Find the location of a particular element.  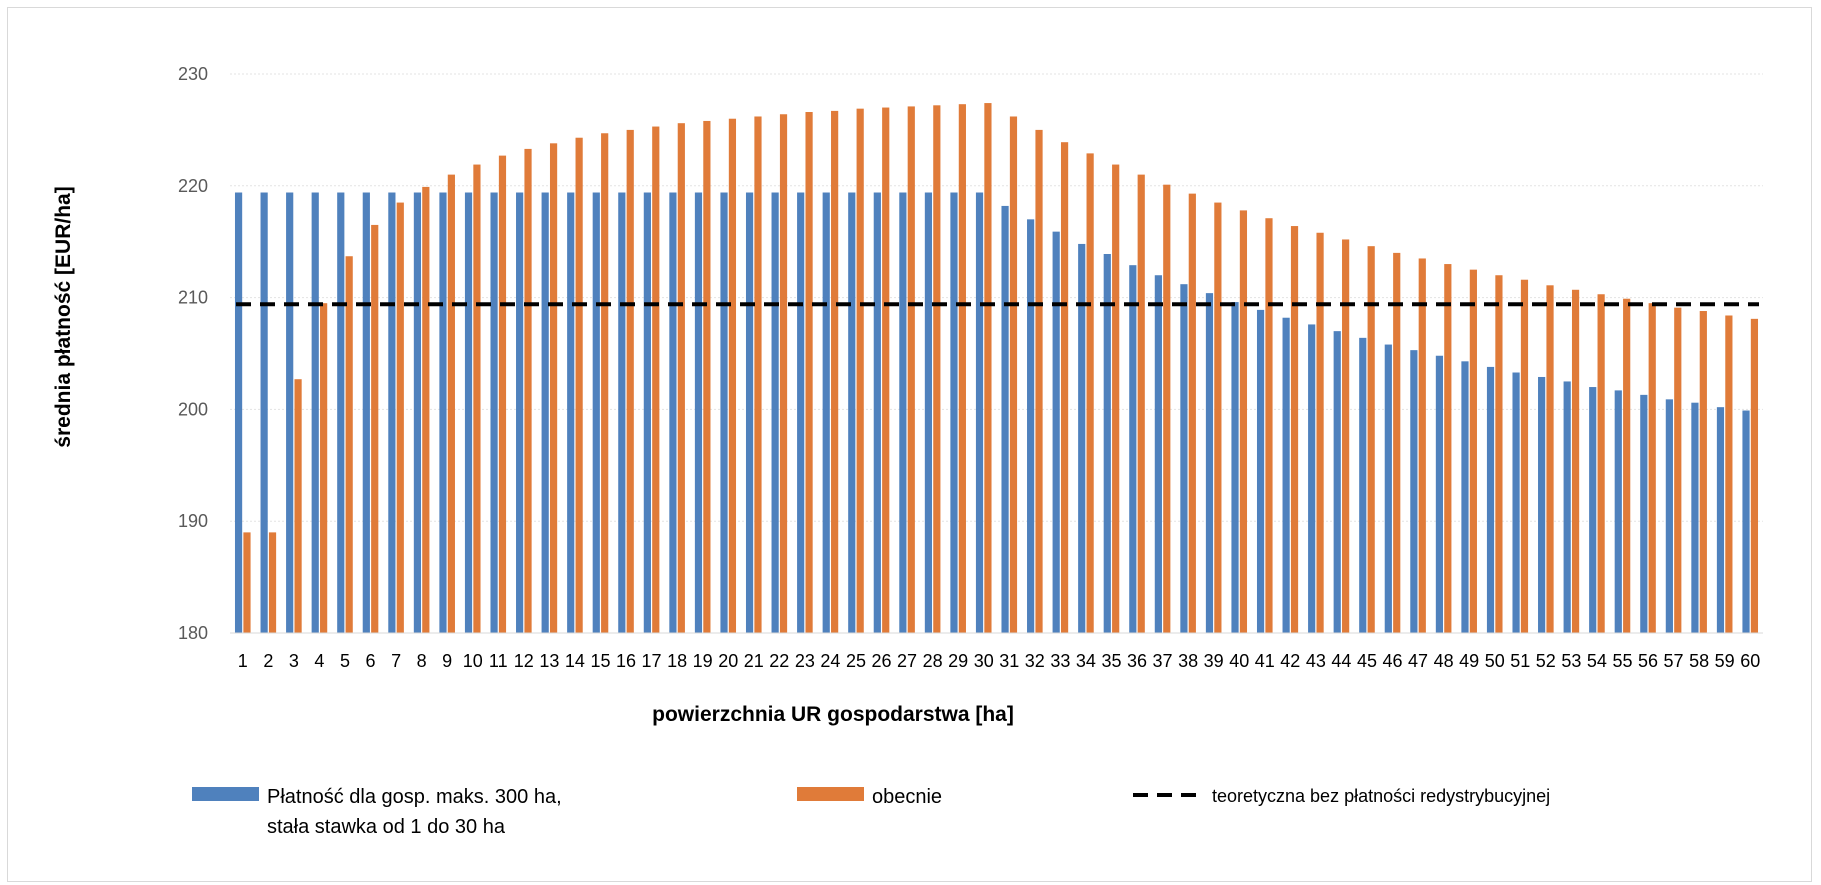

x-tick-label: 44 is located at coordinates (1341, 661).